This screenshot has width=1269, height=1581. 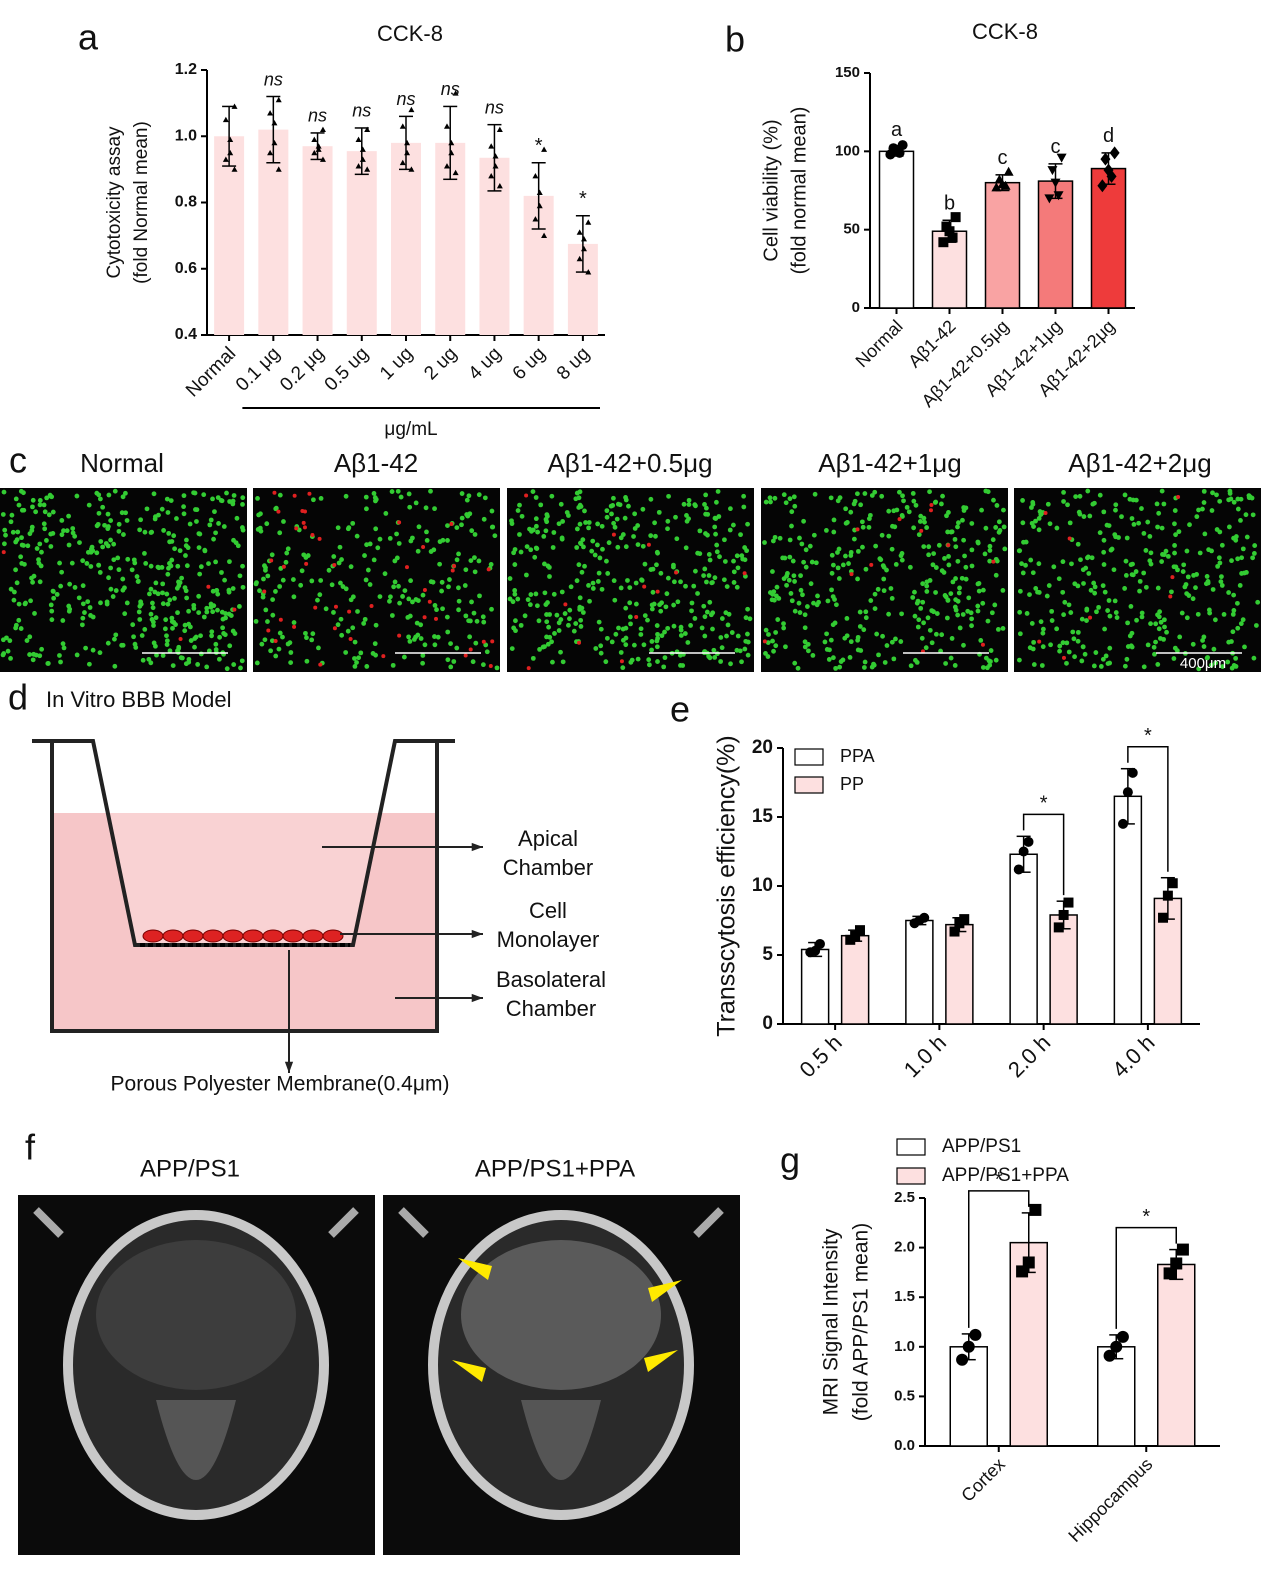 What do you see at coordinates (680, 709) in the screenshot?
I see `panel-letter: e` at bounding box center [680, 709].